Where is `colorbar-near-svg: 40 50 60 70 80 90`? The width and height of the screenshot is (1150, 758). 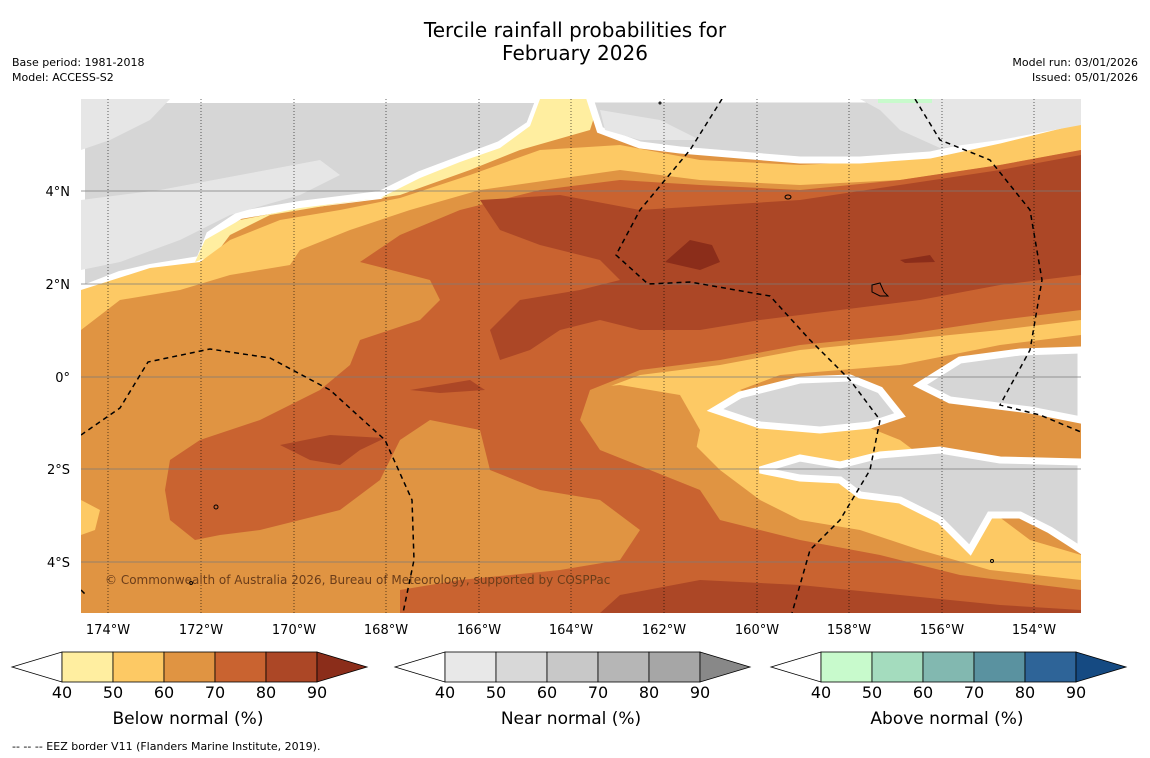
colorbar-near-svg: 40 50 60 70 80 90 is located at coordinates (572, 676).